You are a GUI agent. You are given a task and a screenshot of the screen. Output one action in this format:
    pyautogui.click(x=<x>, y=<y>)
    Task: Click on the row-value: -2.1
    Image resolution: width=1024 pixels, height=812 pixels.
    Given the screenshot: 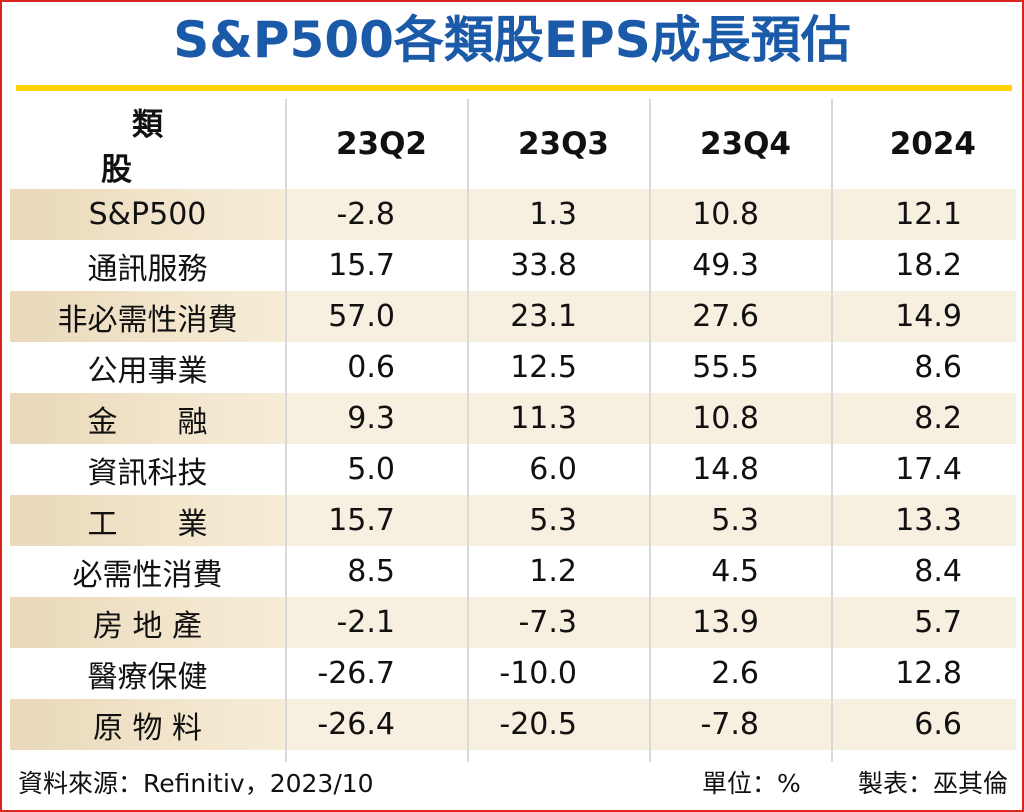 What is the action you would take?
    pyautogui.click(x=376, y=622)
    